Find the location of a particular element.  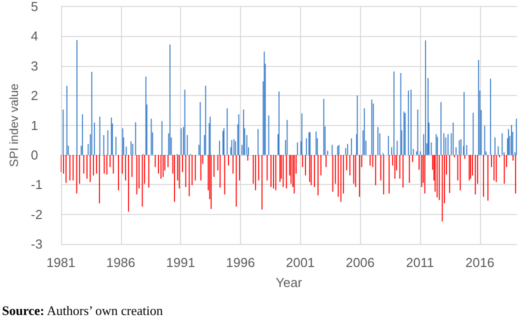

y-tick-label: -1 is located at coordinates (36, 184).